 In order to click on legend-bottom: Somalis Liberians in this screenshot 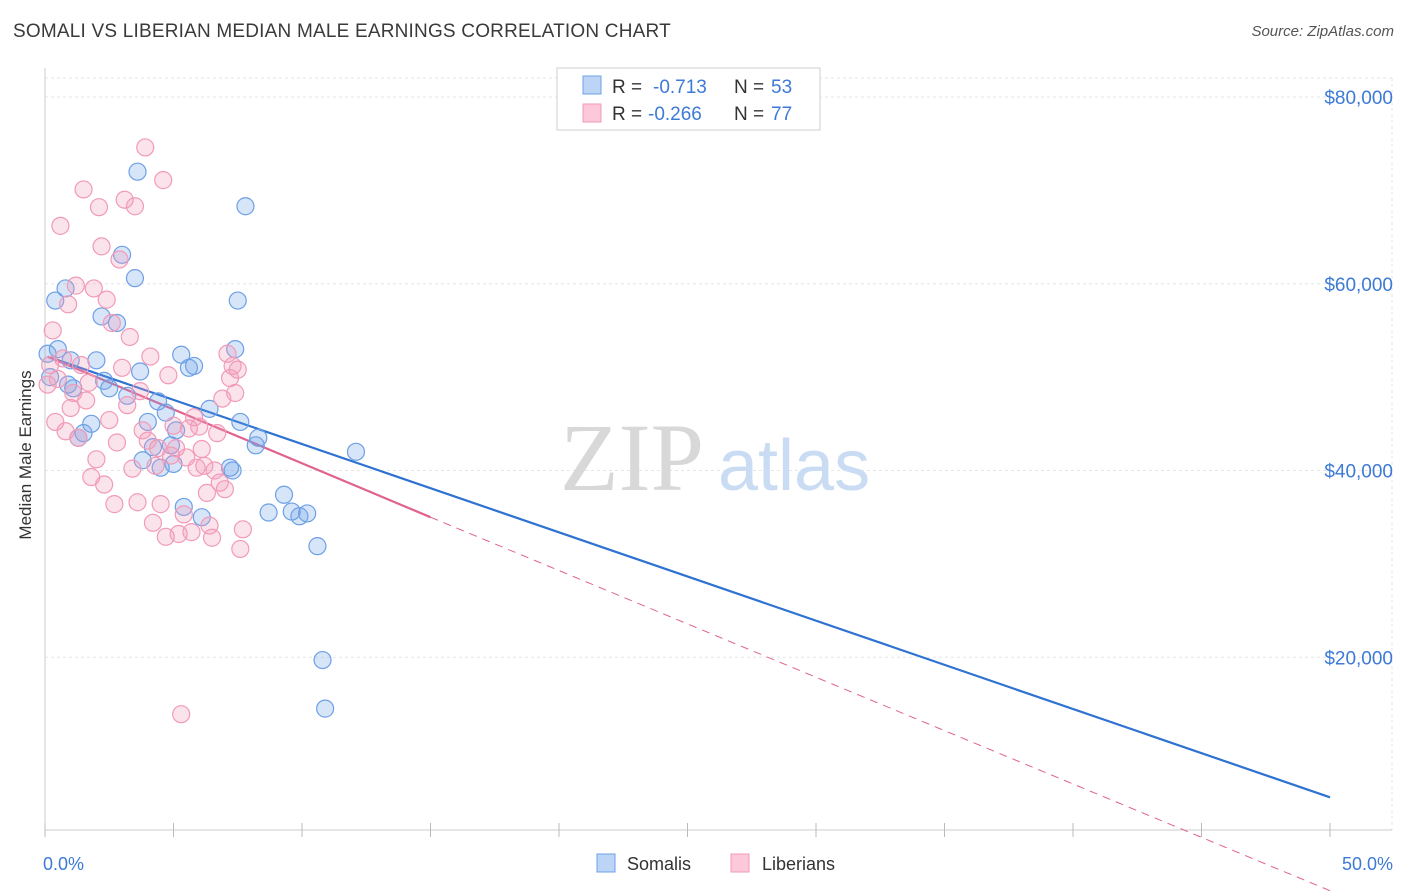, I will do `click(715, 863)`.